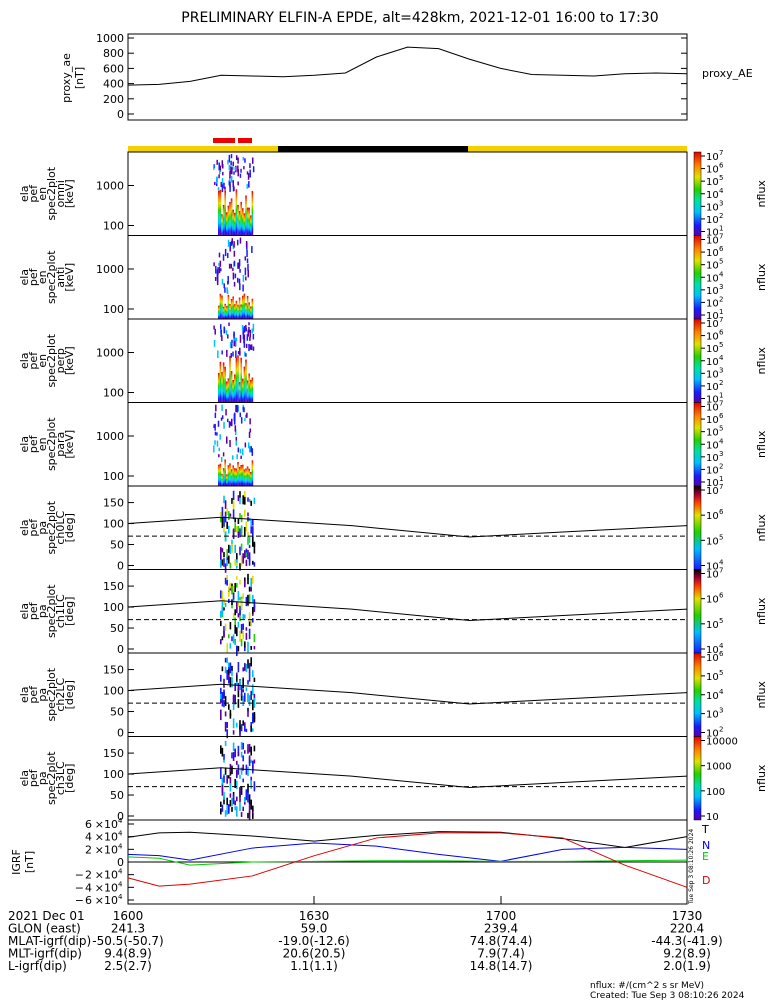  What do you see at coordinates (33, 276) in the screenshot?
I see `spec-panel-2-ylabel-1: pef` at bounding box center [33, 276].